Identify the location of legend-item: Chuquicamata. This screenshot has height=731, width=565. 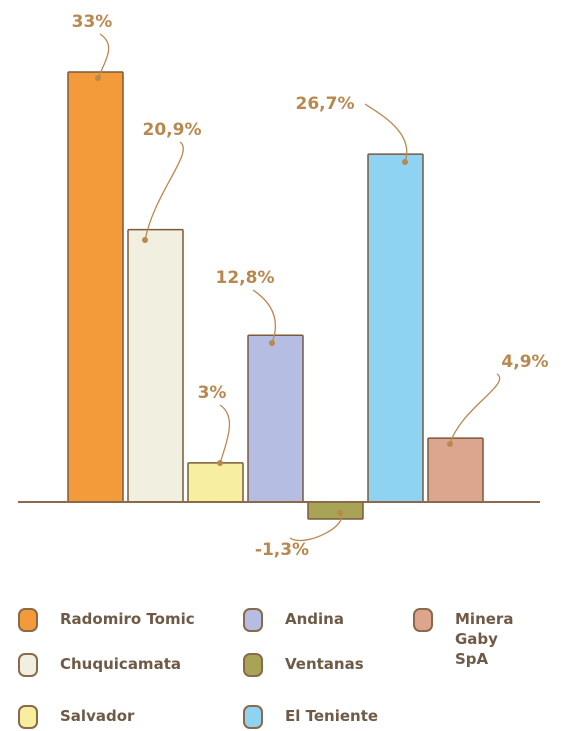
(99, 665).